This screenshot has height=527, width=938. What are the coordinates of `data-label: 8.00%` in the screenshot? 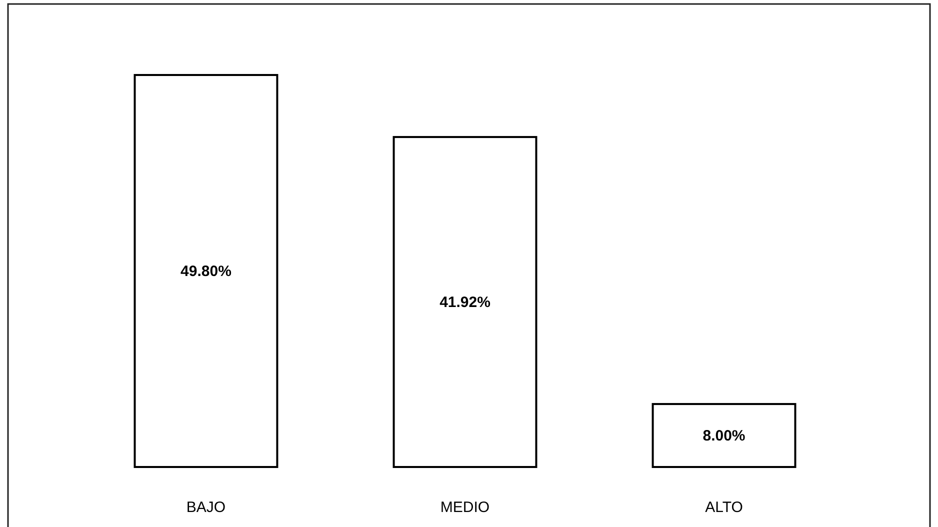 It's located at (724, 436).